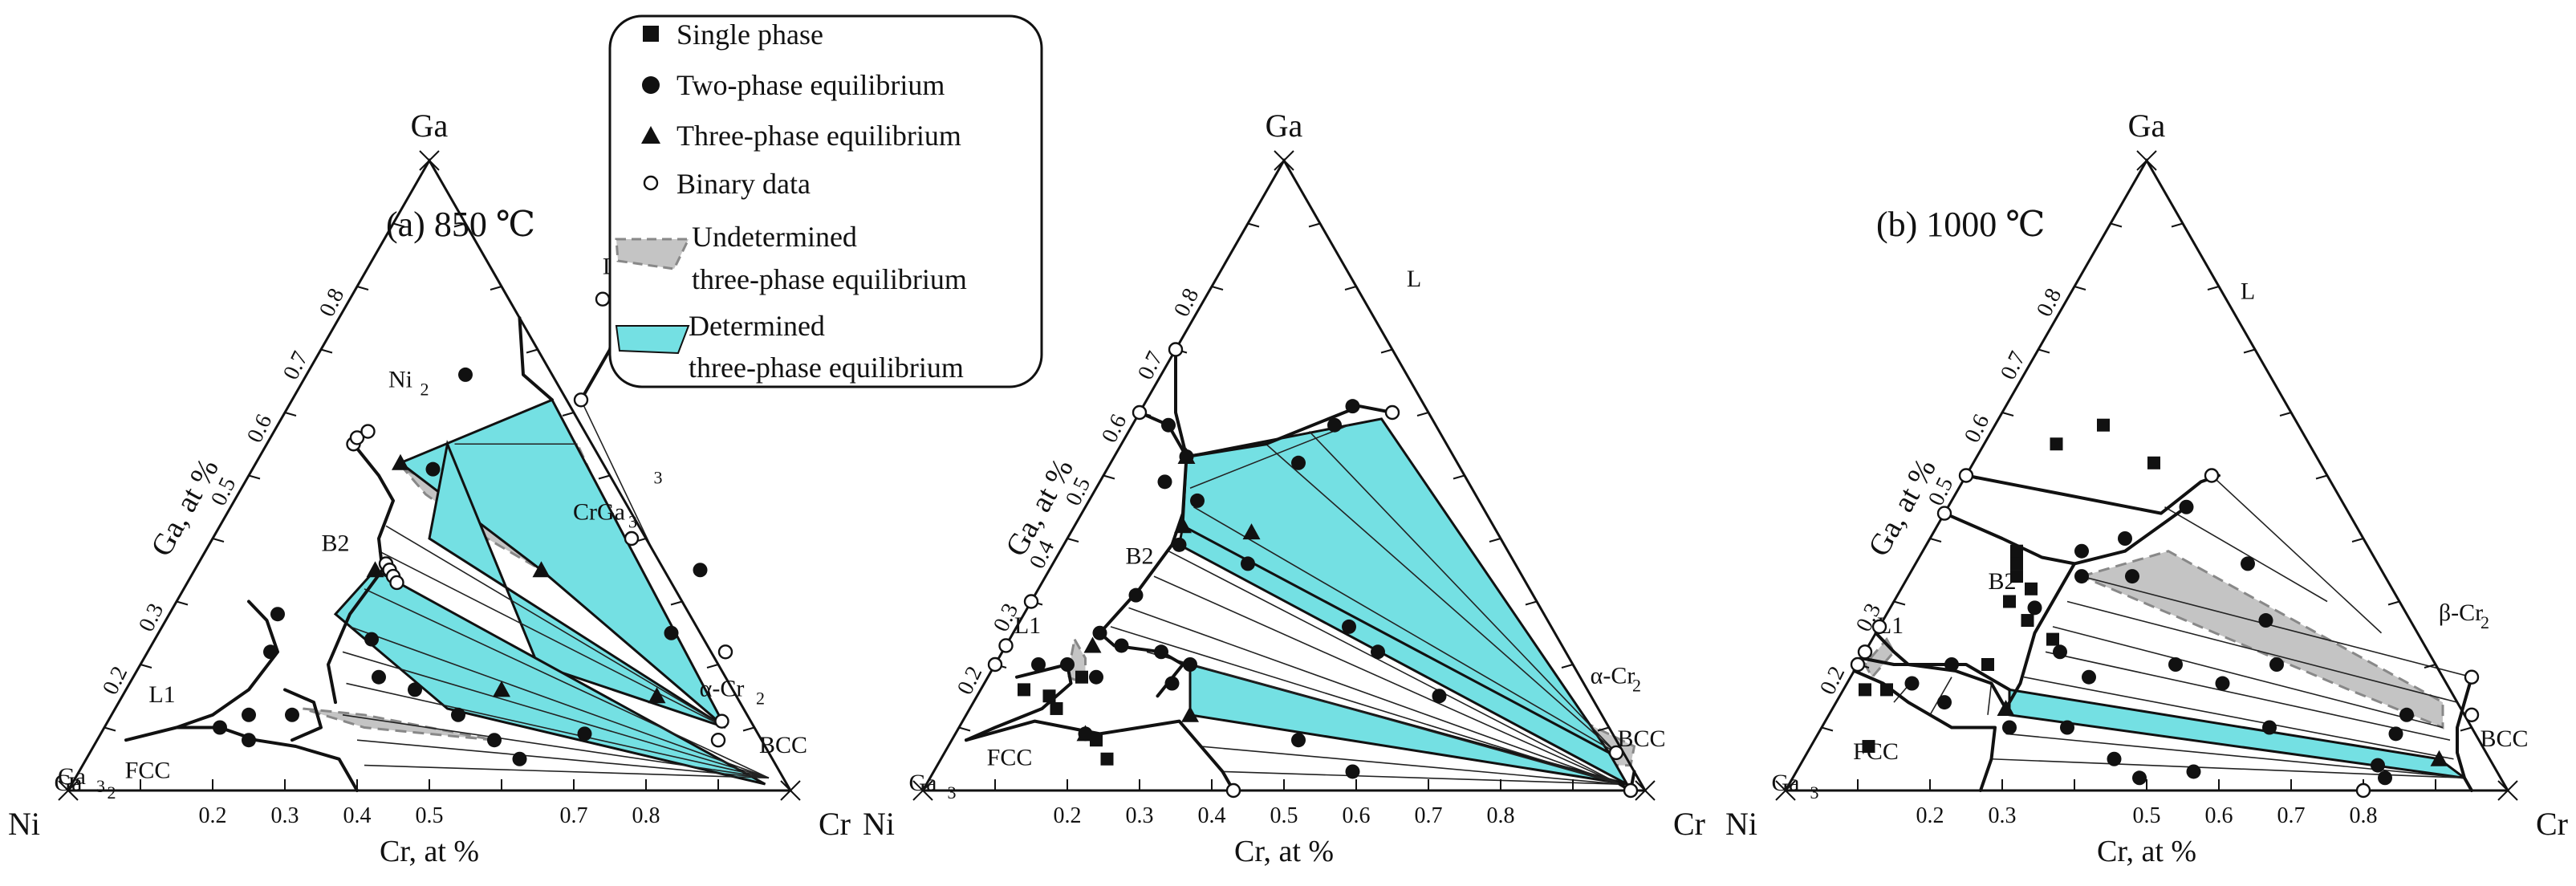 This screenshot has height=886, width=2576. Describe the element at coordinates (161, 694) in the screenshot. I see `phase-label: L1` at that location.